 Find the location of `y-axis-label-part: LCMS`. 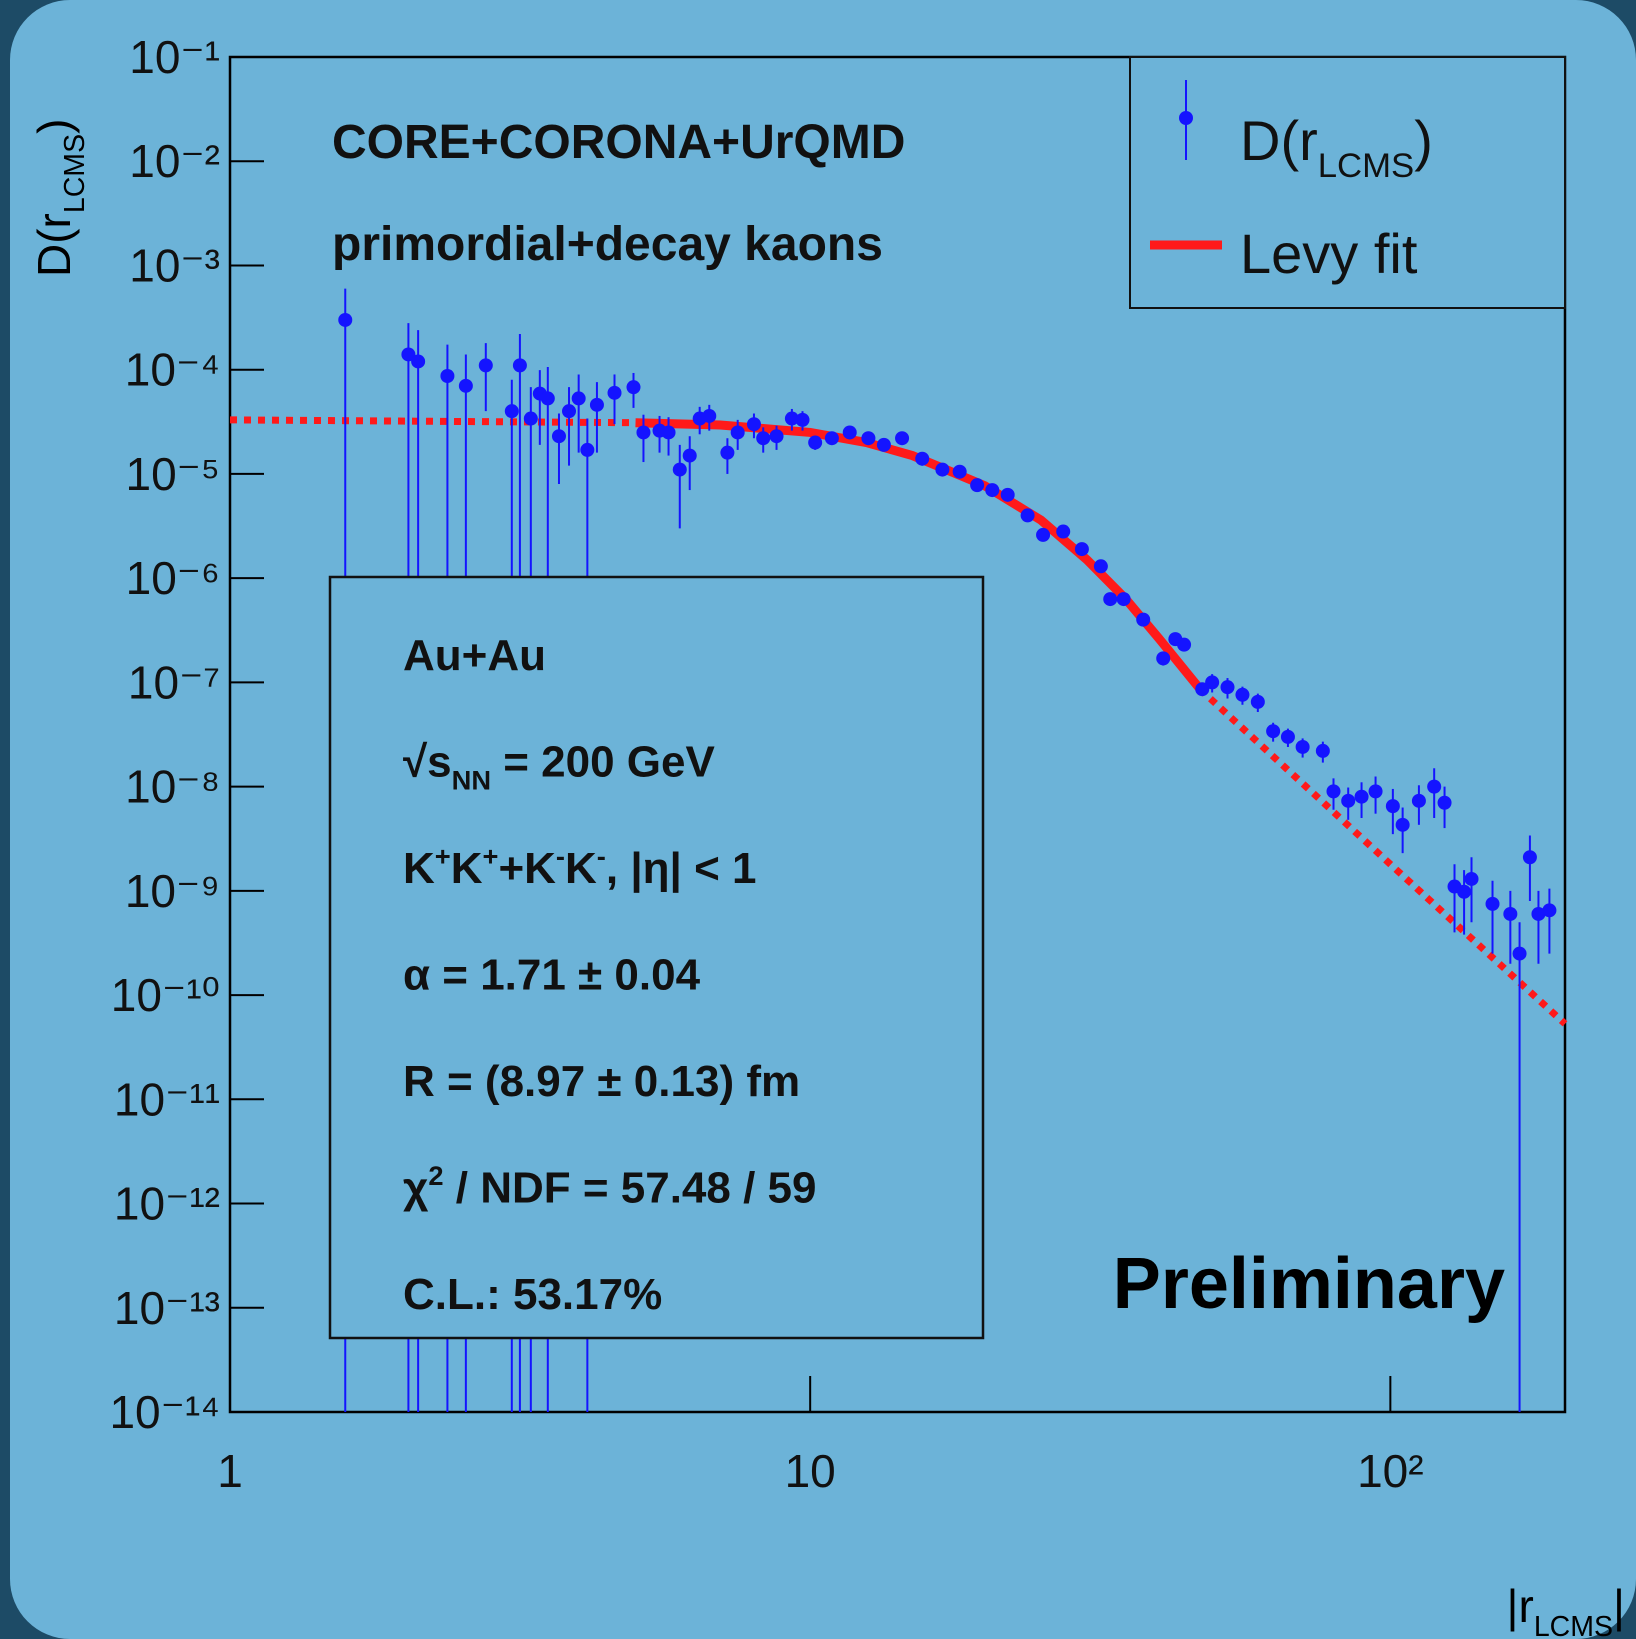

y-axis-label-part: LCMS is located at coordinates (75, 173).